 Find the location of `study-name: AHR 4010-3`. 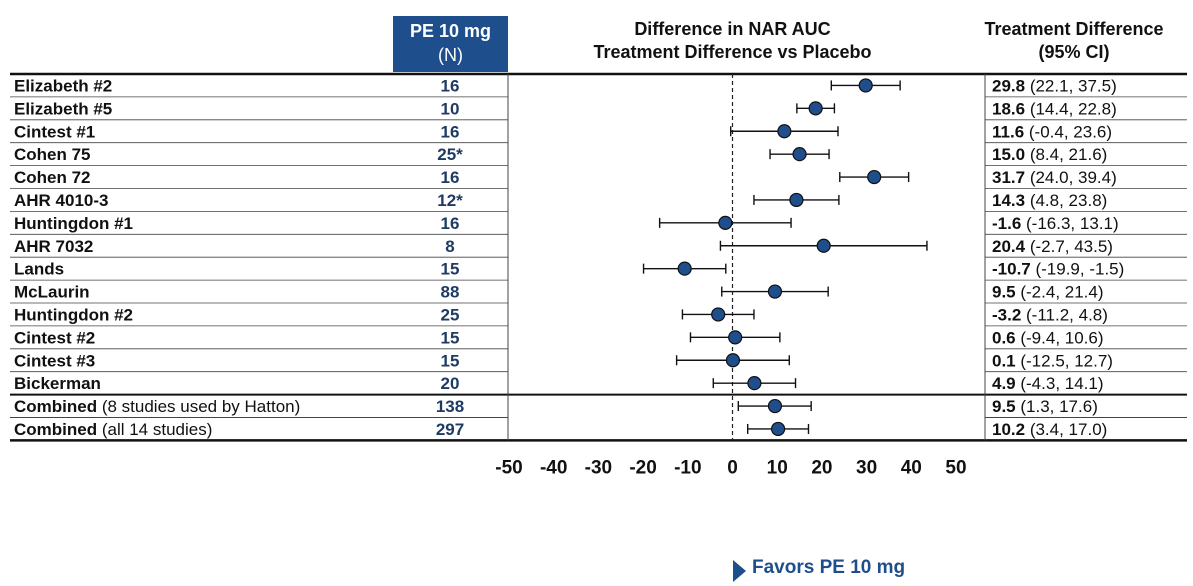

study-name: AHR 4010-3 is located at coordinates (61, 200).